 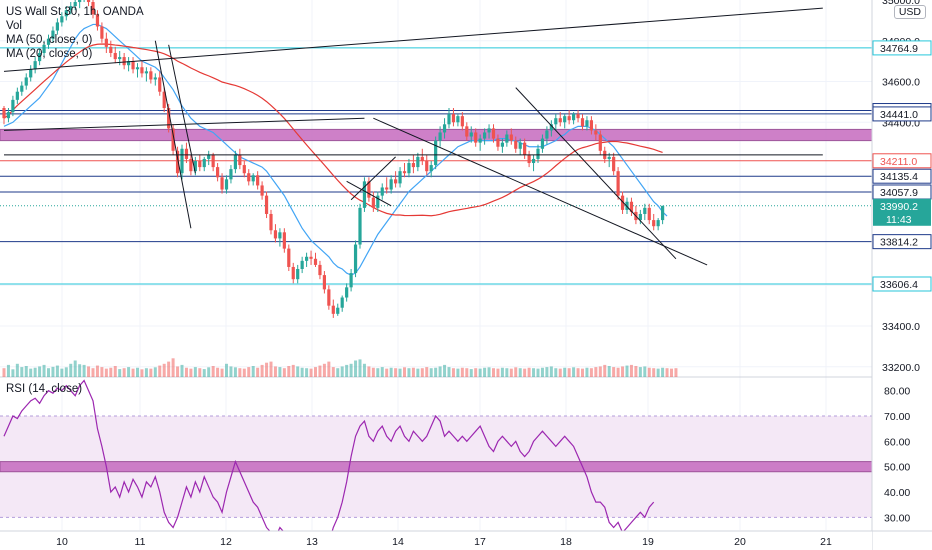 I want to click on vol-label: Vol, so click(x=14, y=26).